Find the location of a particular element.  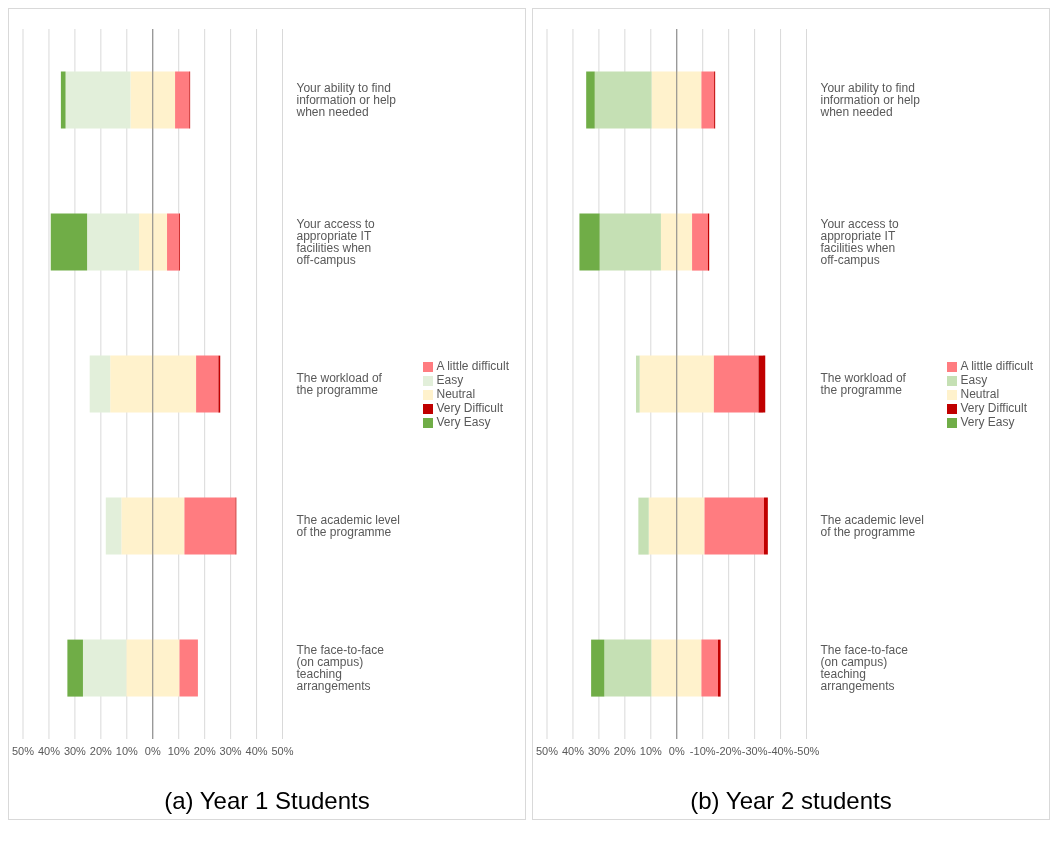

text: (a) Year 1 Students is located at coordinates (267, 801).